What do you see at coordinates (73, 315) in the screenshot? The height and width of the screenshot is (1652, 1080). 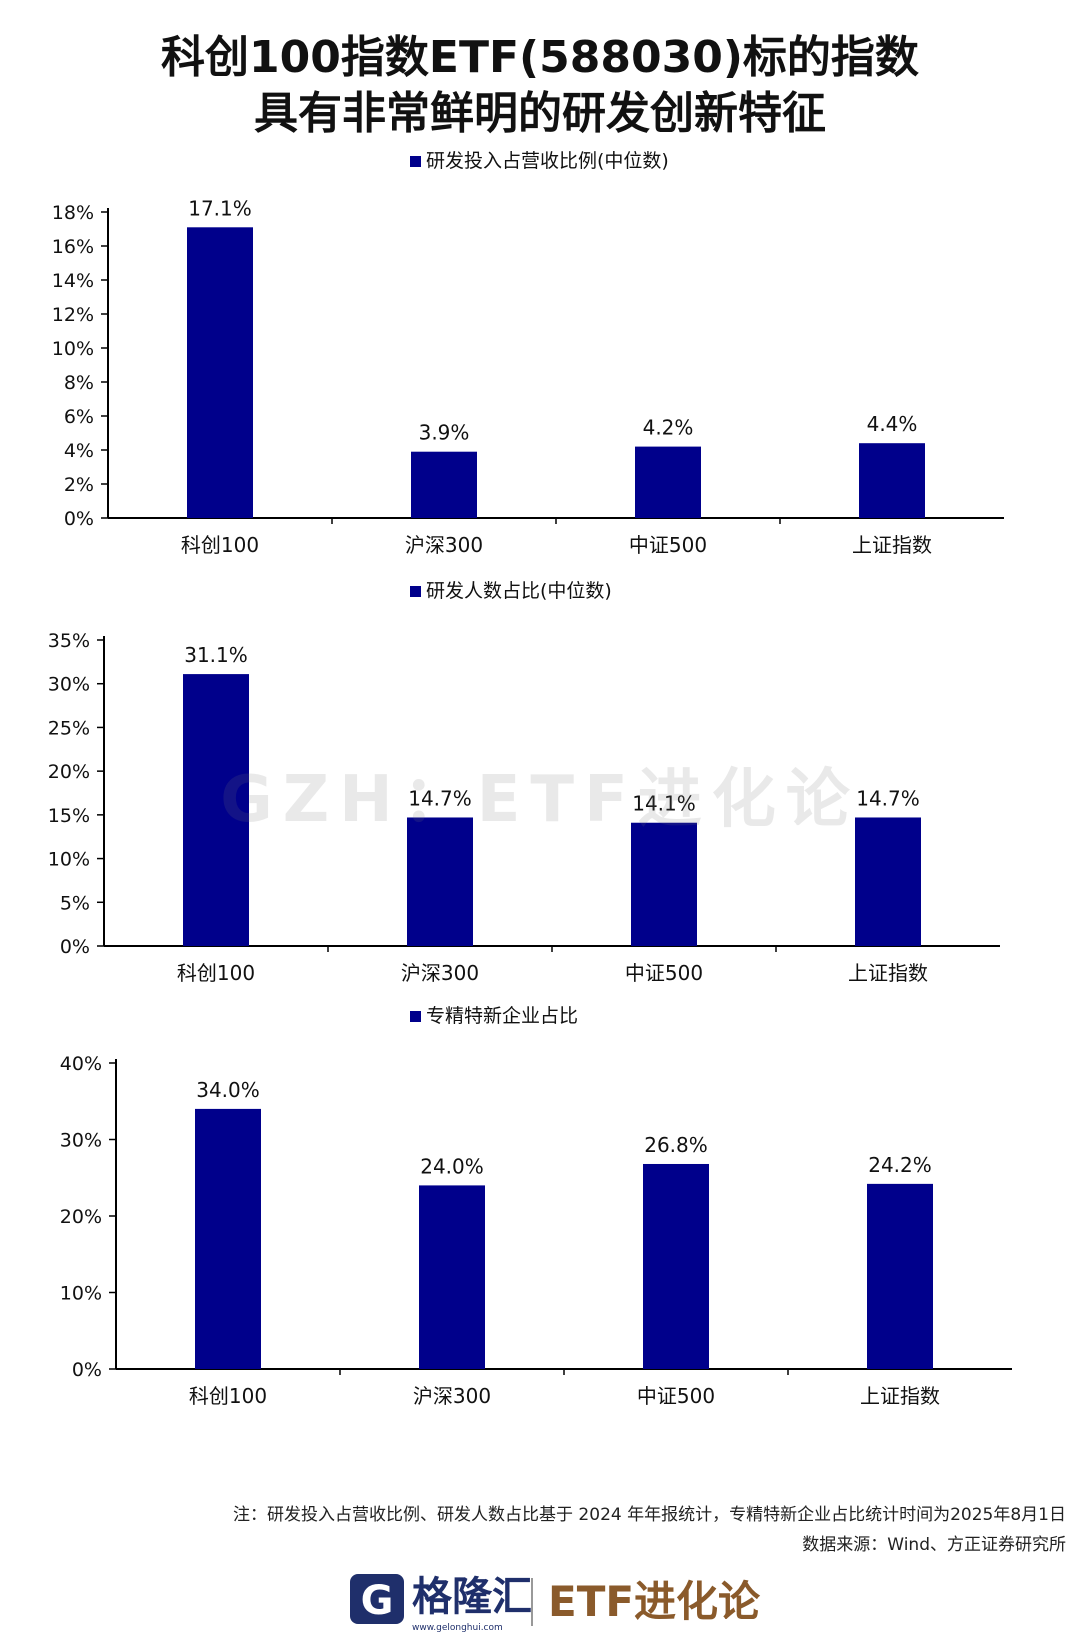 I see `y-tick-label: 12%` at bounding box center [73, 315].